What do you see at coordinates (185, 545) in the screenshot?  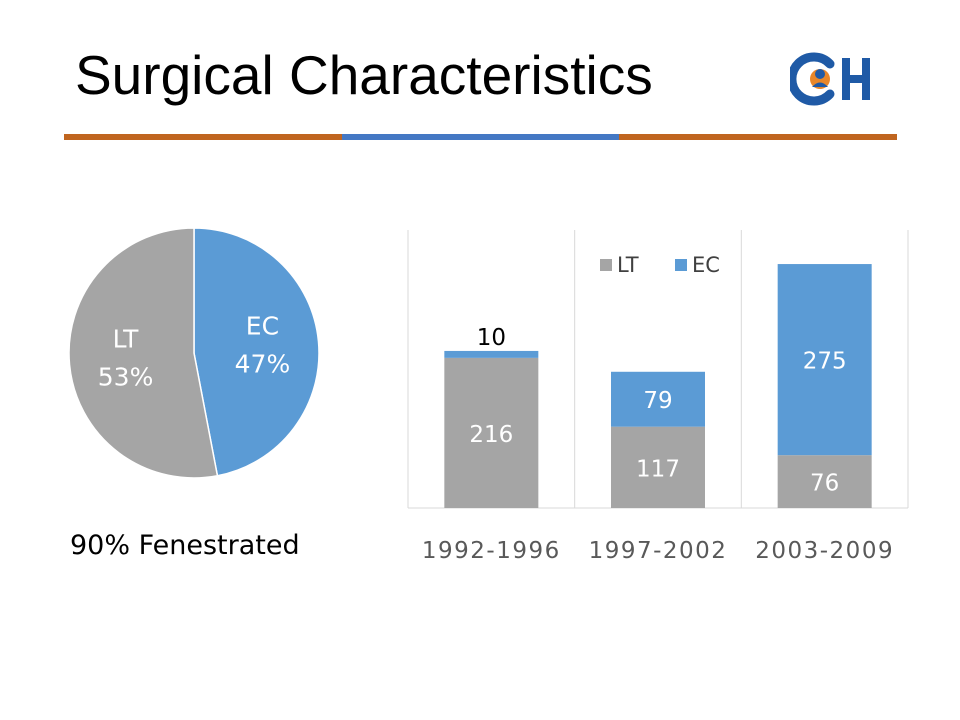 I see `fenestrated-note: 90% Fenestrated` at bounding box center [185, 545].